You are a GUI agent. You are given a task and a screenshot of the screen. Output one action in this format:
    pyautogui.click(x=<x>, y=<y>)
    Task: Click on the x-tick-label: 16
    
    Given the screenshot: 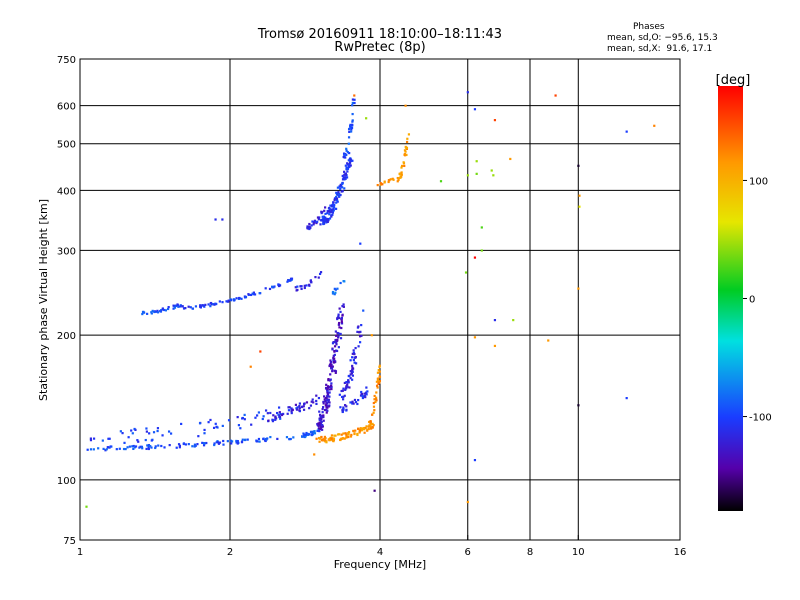 What is the action you would take?
    pyautogui.click(x=680, y=552)
    